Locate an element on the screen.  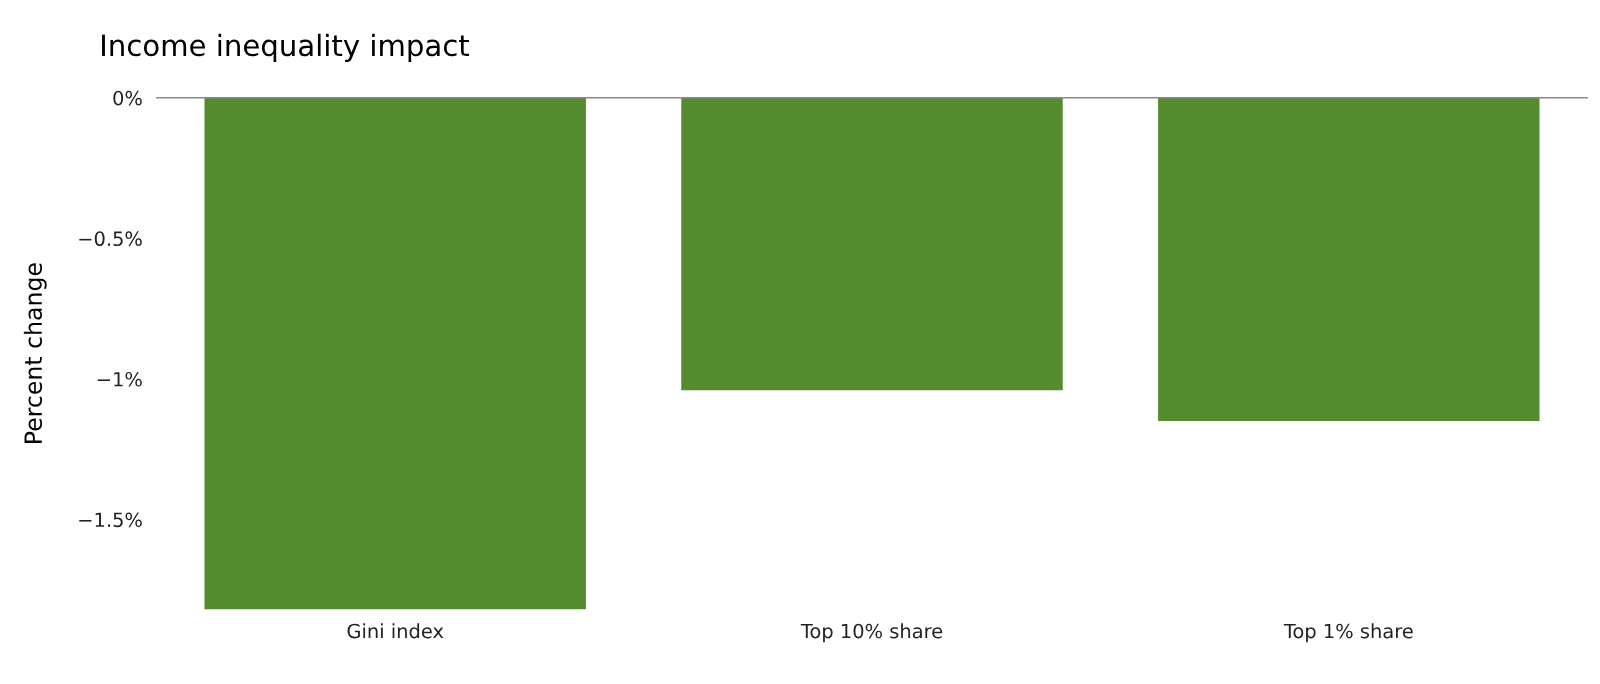
x-tick-label: Top 10% share is located at coordinates (871, 633).